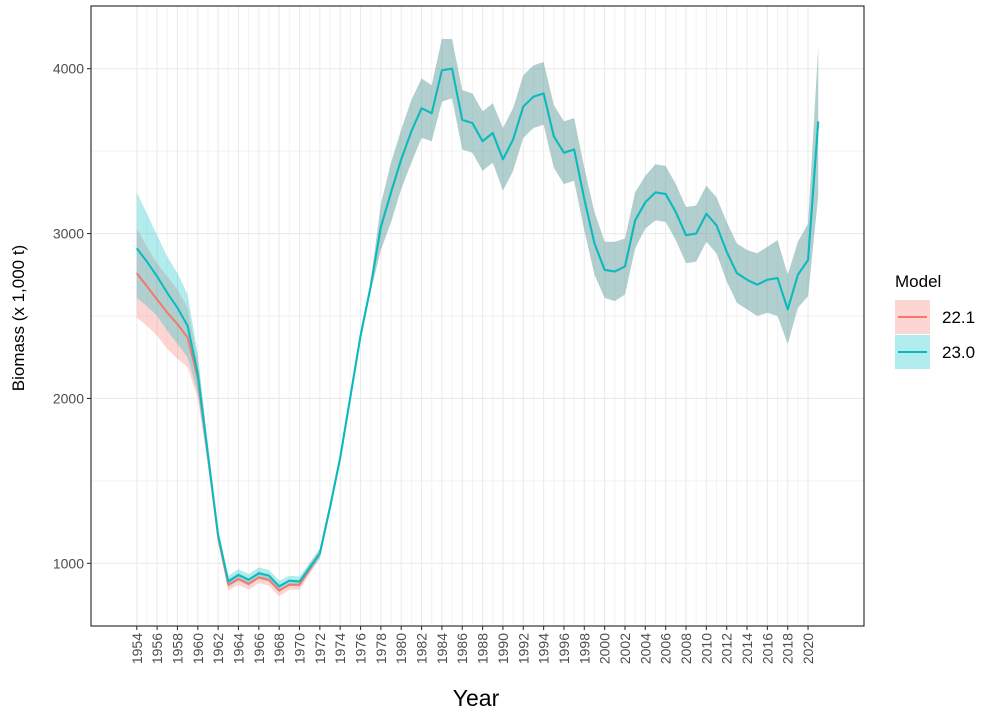 This screenshot has width=993, height=717. Describe the element at coordinates (958, 352) in the screenshot. I see `legend-label-1: 23.0` at that location.